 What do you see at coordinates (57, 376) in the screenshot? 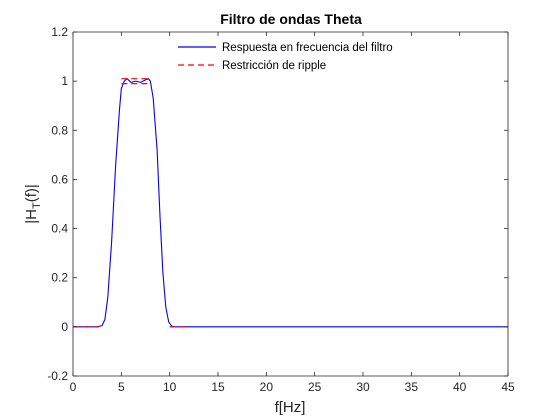
I see `y-tick-label: -0.2` at bounding box center [57, 376].